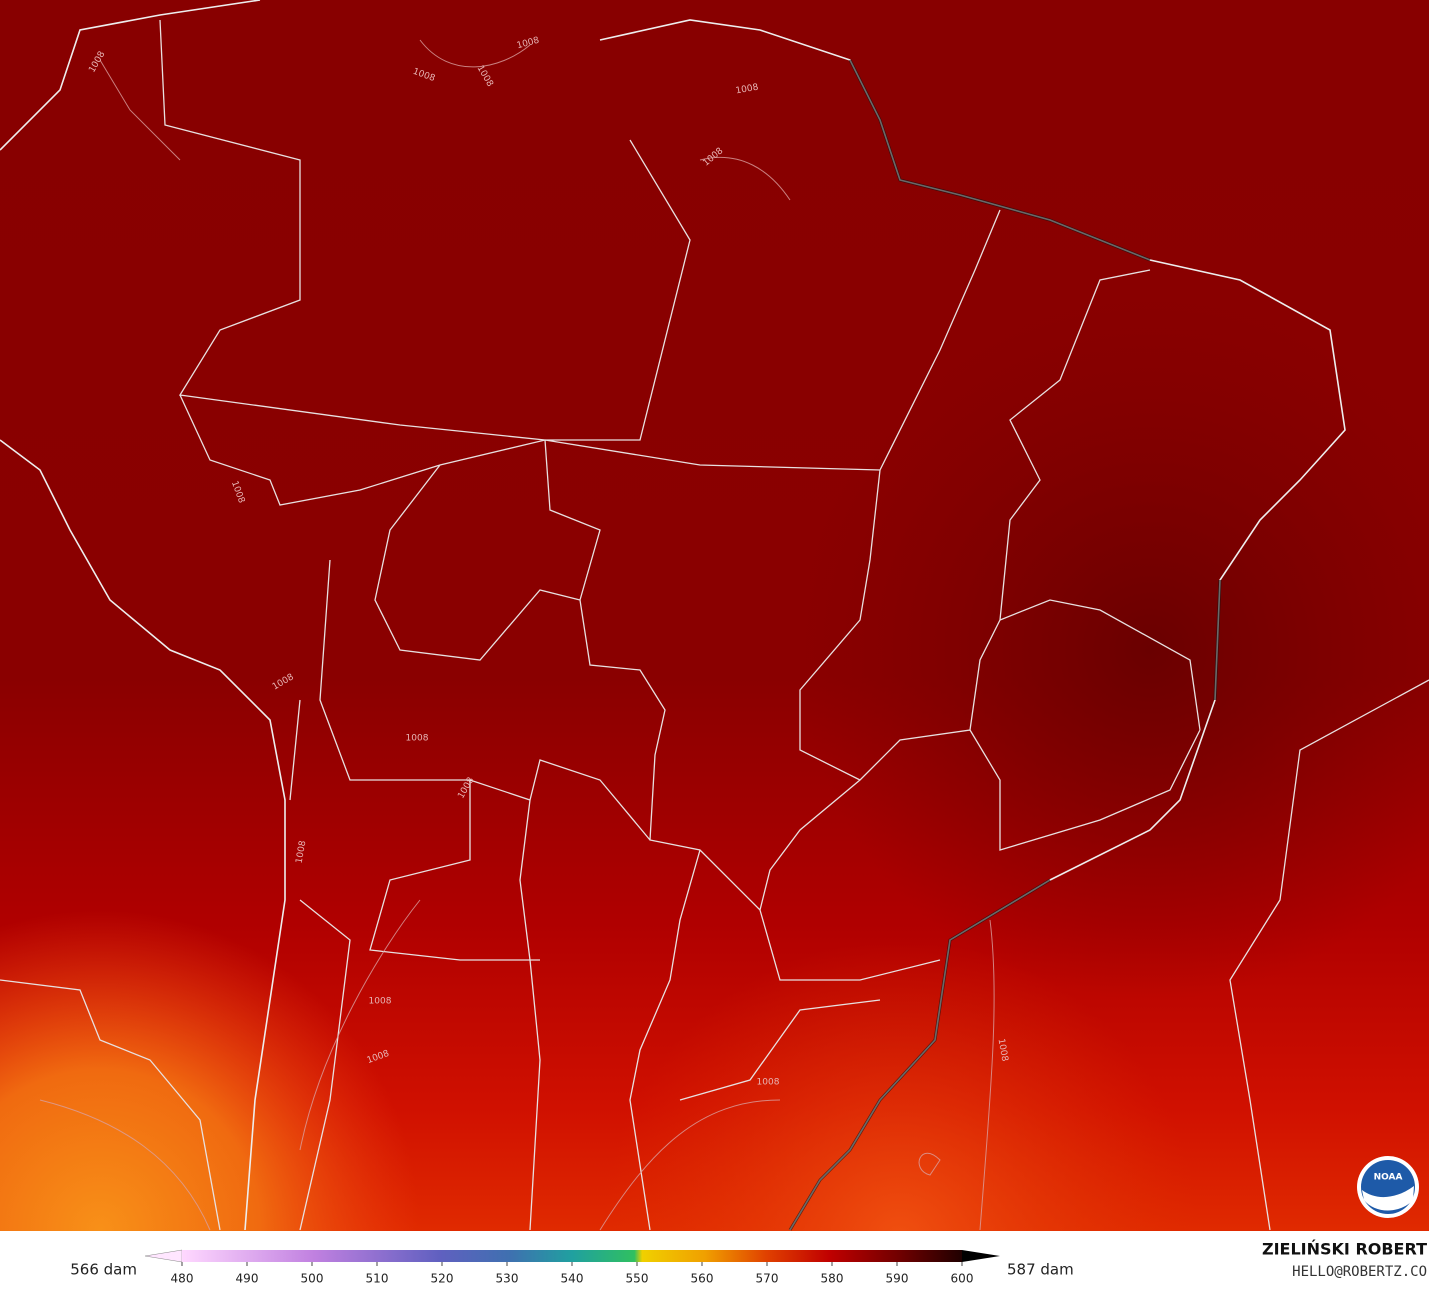  Describe the element at coordinates (962, 1279) in the screenshot. I see `colorbar-tick-label: 600` at that location.